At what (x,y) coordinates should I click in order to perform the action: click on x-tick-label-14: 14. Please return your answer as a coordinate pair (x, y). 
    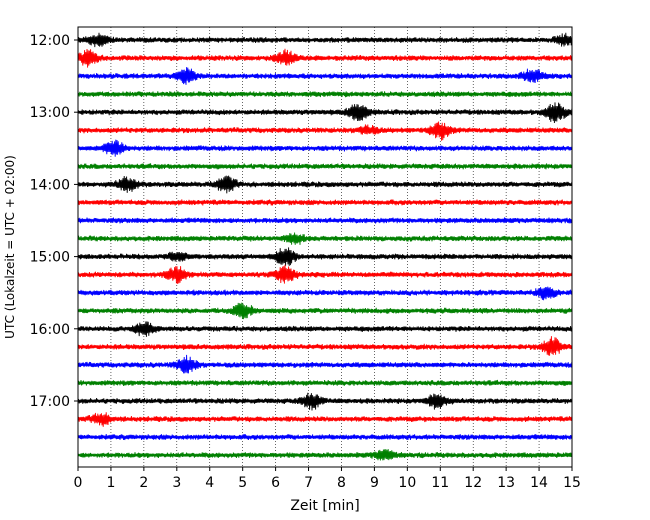
    Looking at the image, I should click on (539, 483).